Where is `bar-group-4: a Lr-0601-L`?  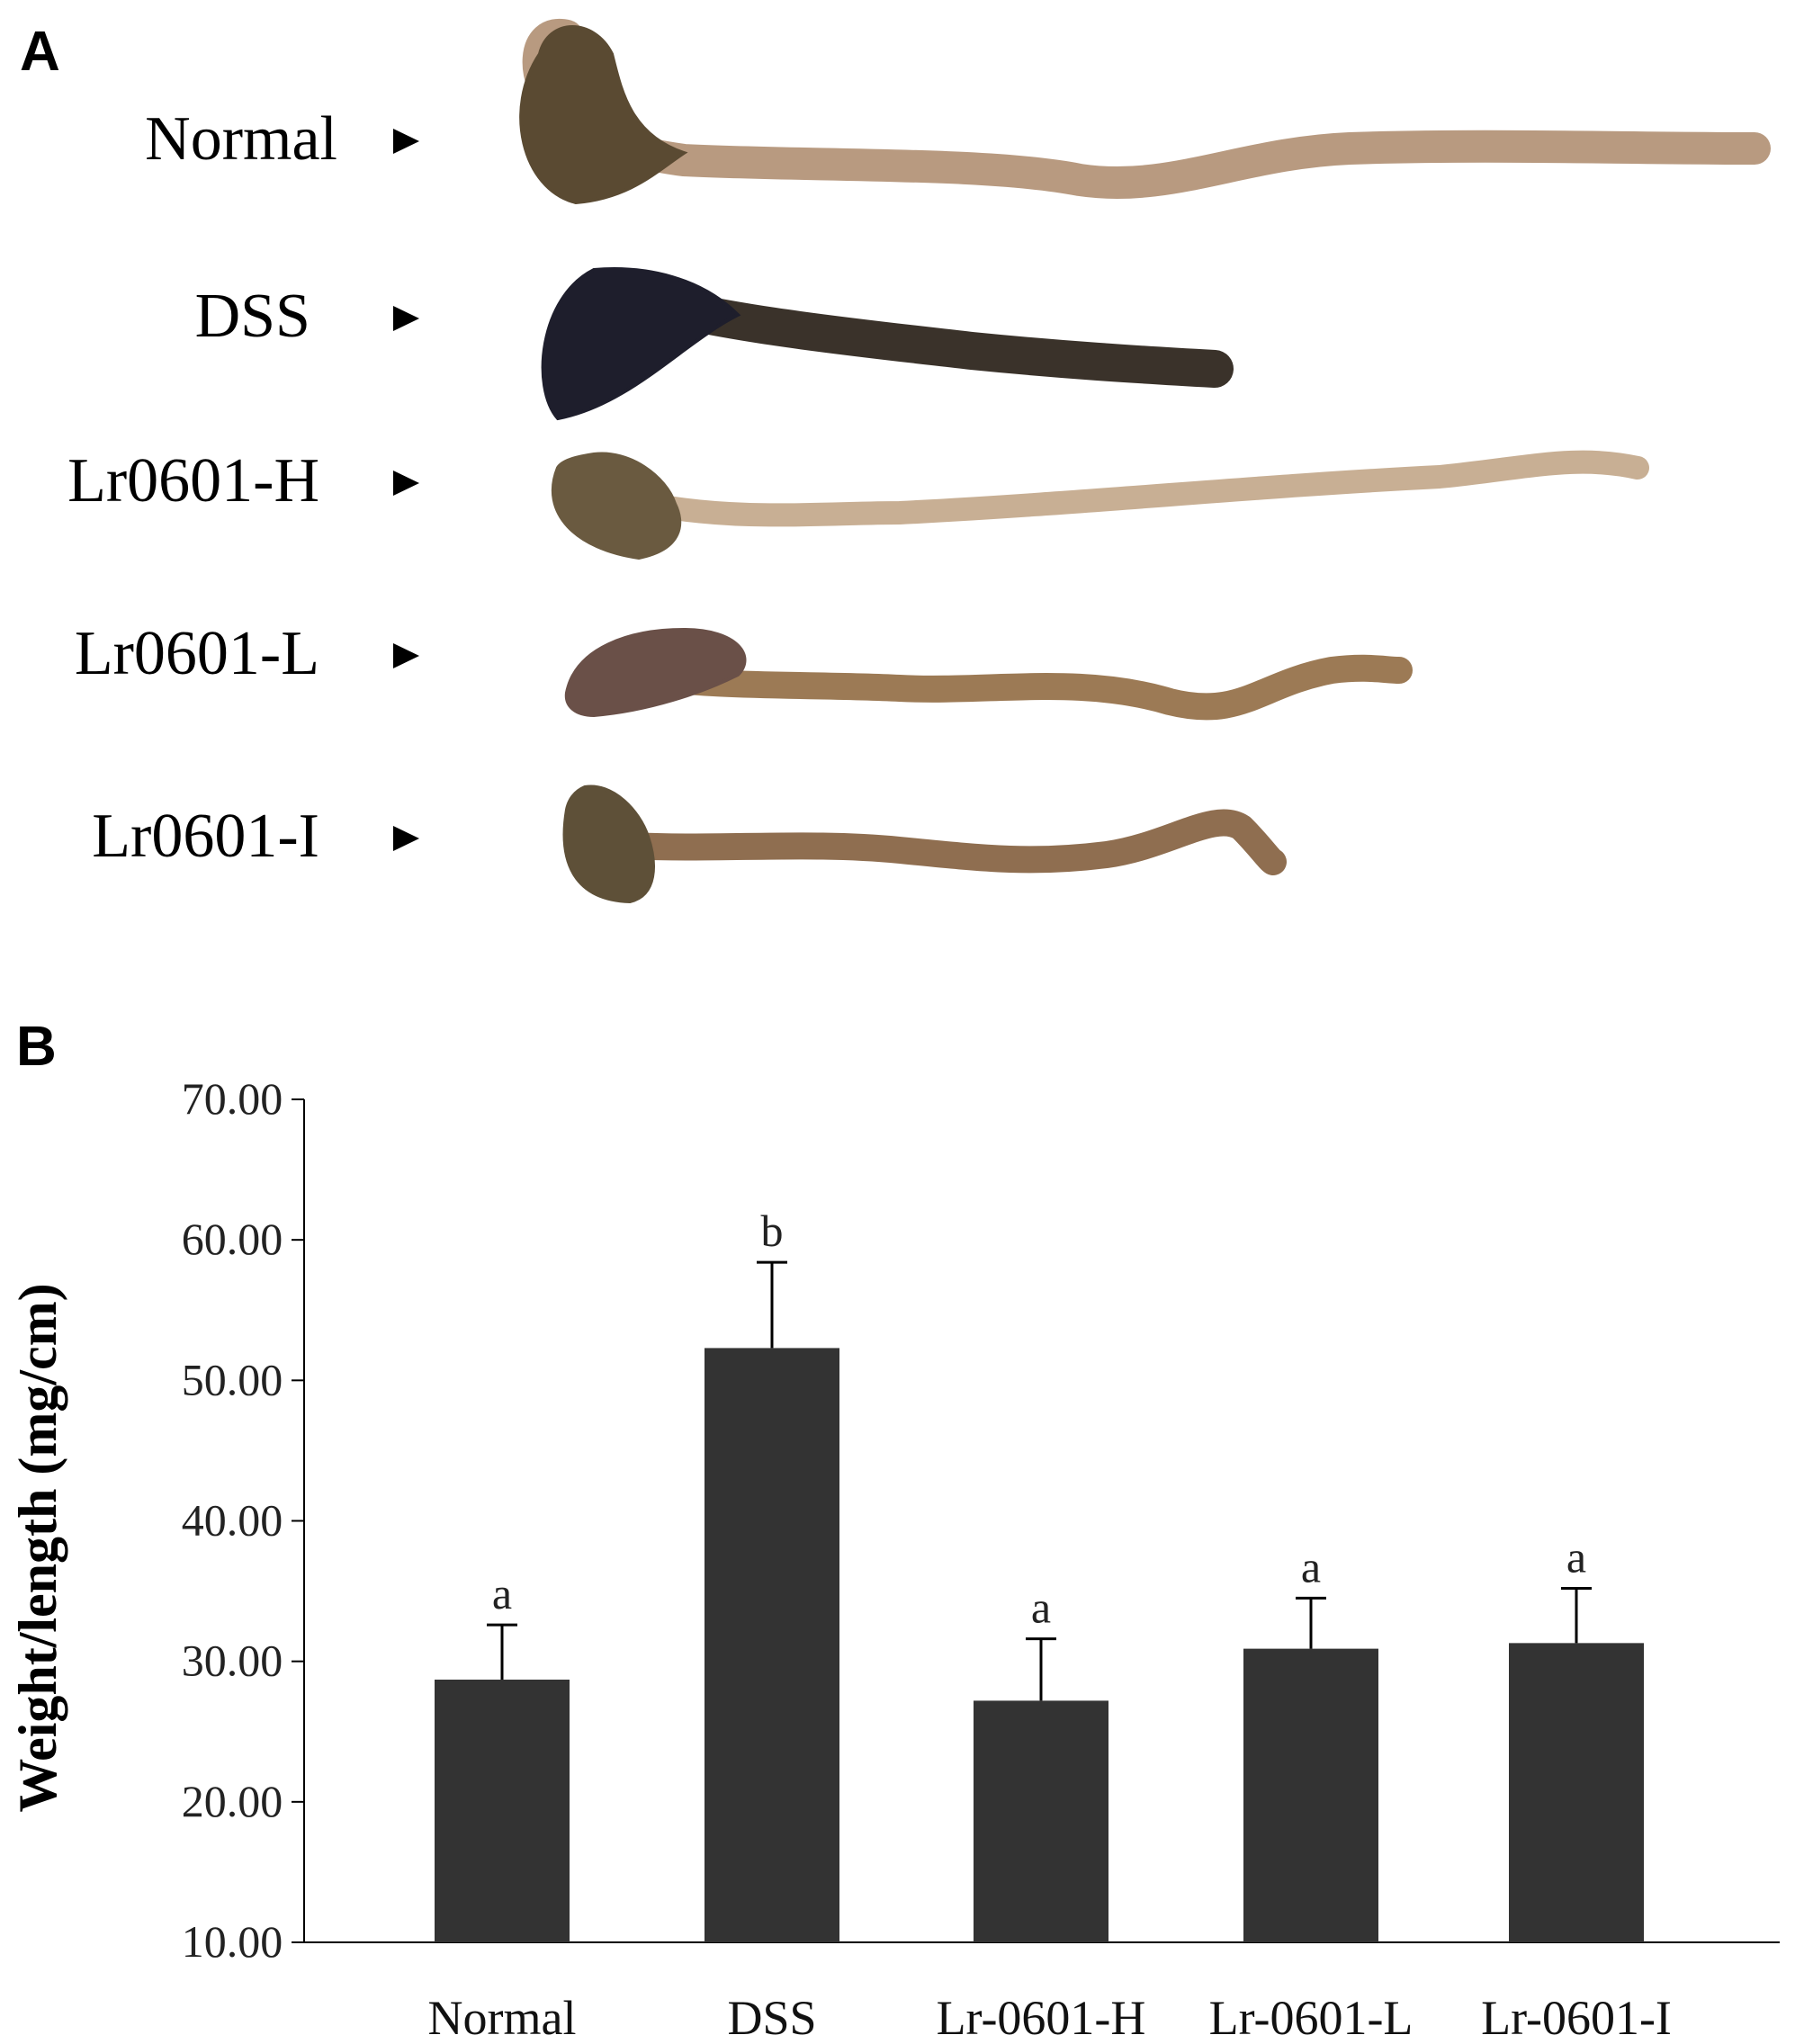 bar-group-4: a Lr-0601-L is located at coordinates (1312, 1792).